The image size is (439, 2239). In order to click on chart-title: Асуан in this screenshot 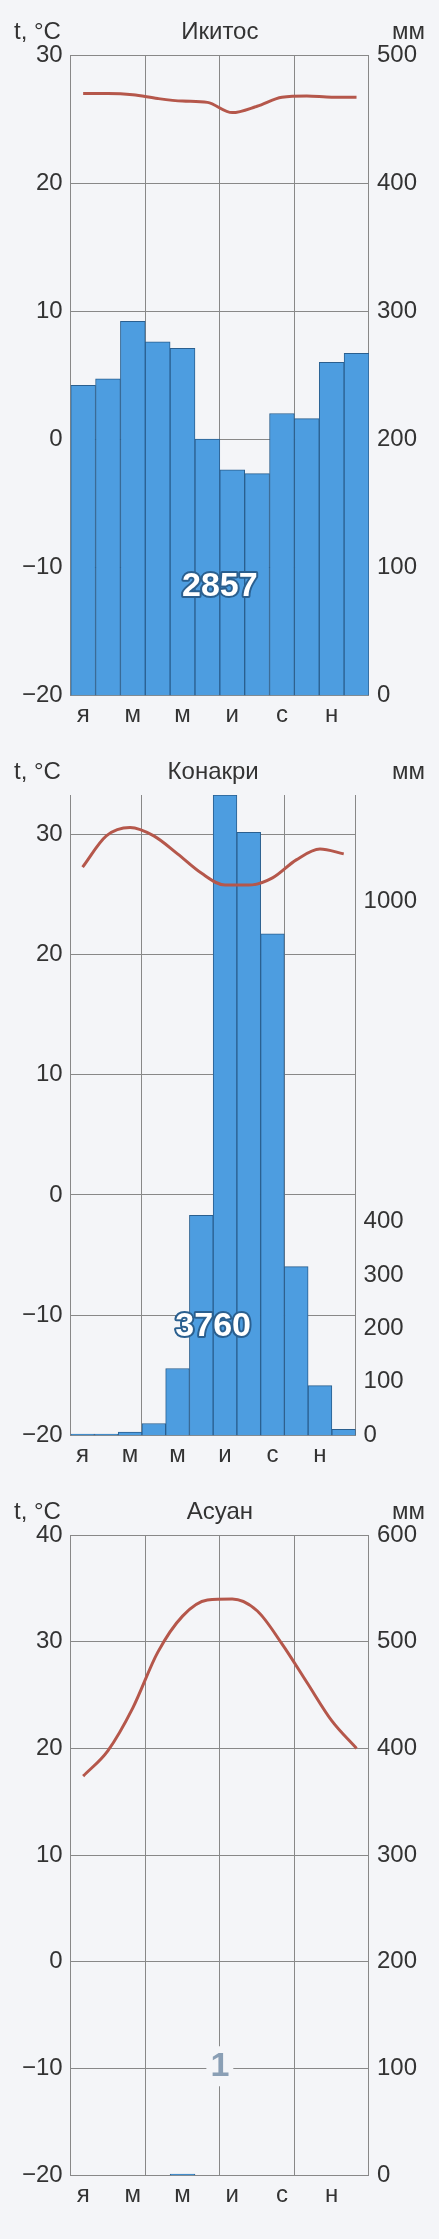, I will do `click(220, 1510)`.